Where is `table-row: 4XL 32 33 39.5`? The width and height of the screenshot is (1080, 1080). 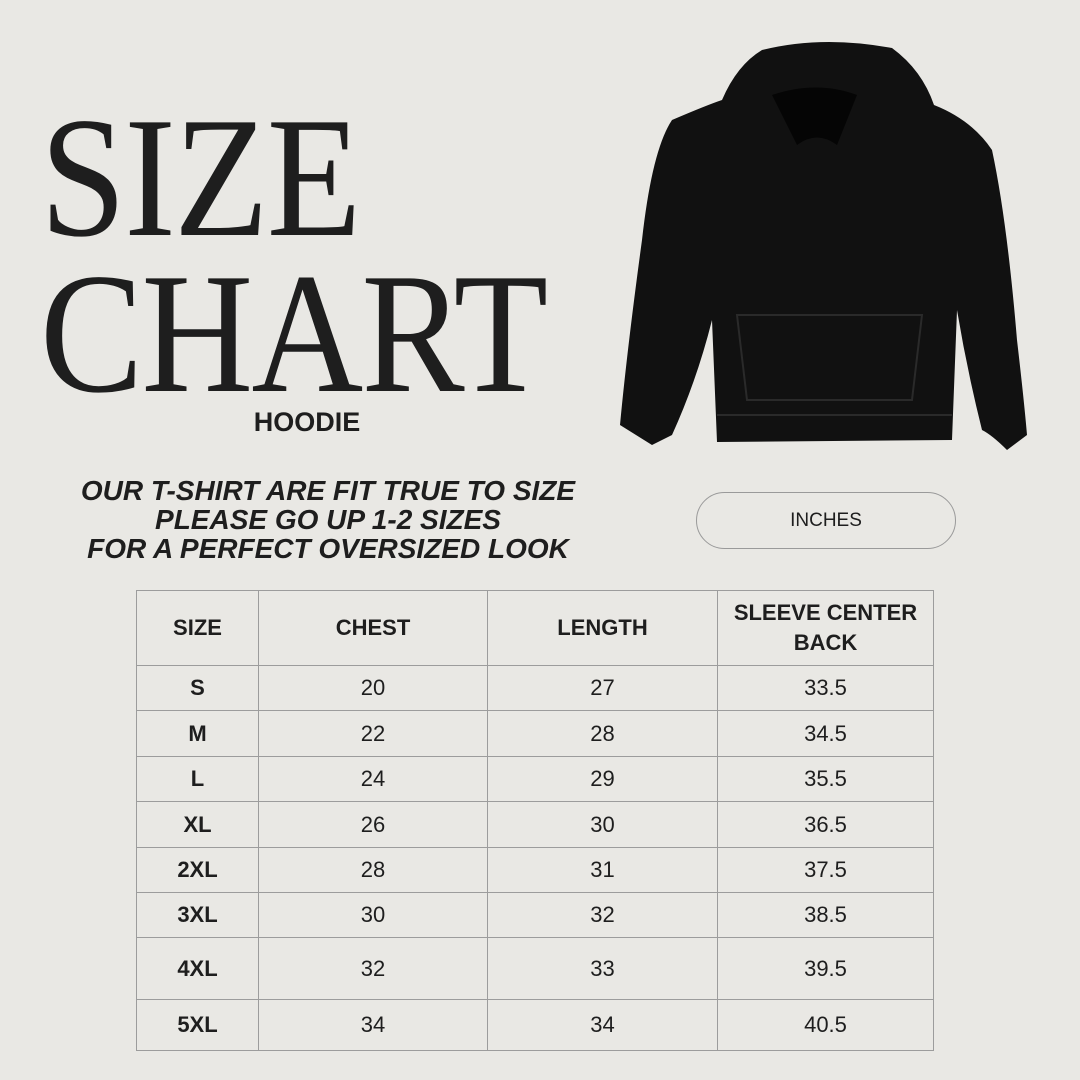 table-row: 4XL 32 33 39.5 is located at coordinates (535, 968).